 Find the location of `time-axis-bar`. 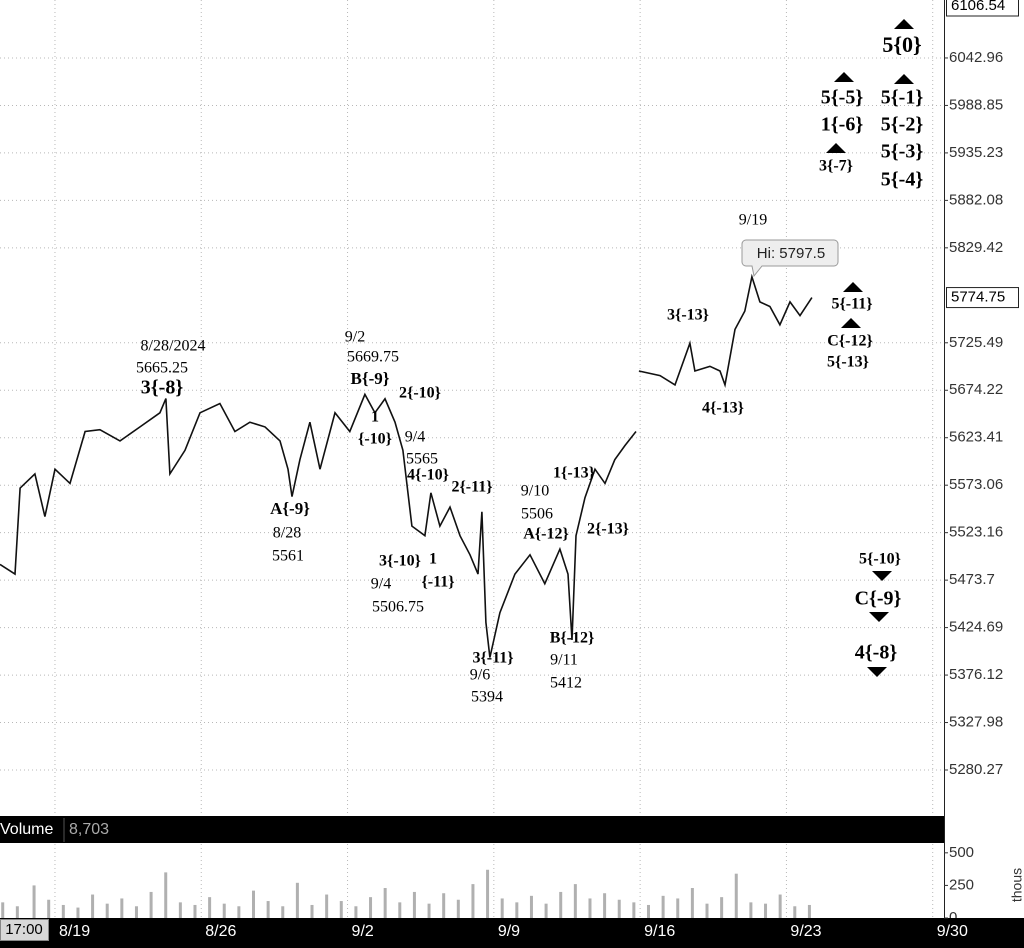

time-axis-bar is located at coordinates (512, 933).